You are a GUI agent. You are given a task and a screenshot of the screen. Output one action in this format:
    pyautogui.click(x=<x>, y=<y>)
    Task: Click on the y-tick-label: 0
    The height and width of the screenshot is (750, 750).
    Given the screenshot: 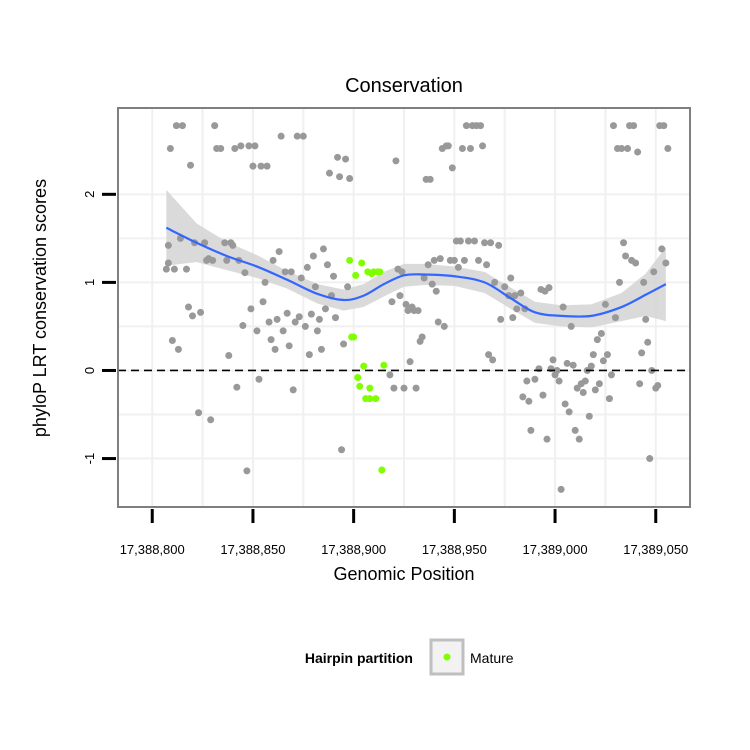 What is the action you would take?
    pyautogui.click(x=89, y=370)
    